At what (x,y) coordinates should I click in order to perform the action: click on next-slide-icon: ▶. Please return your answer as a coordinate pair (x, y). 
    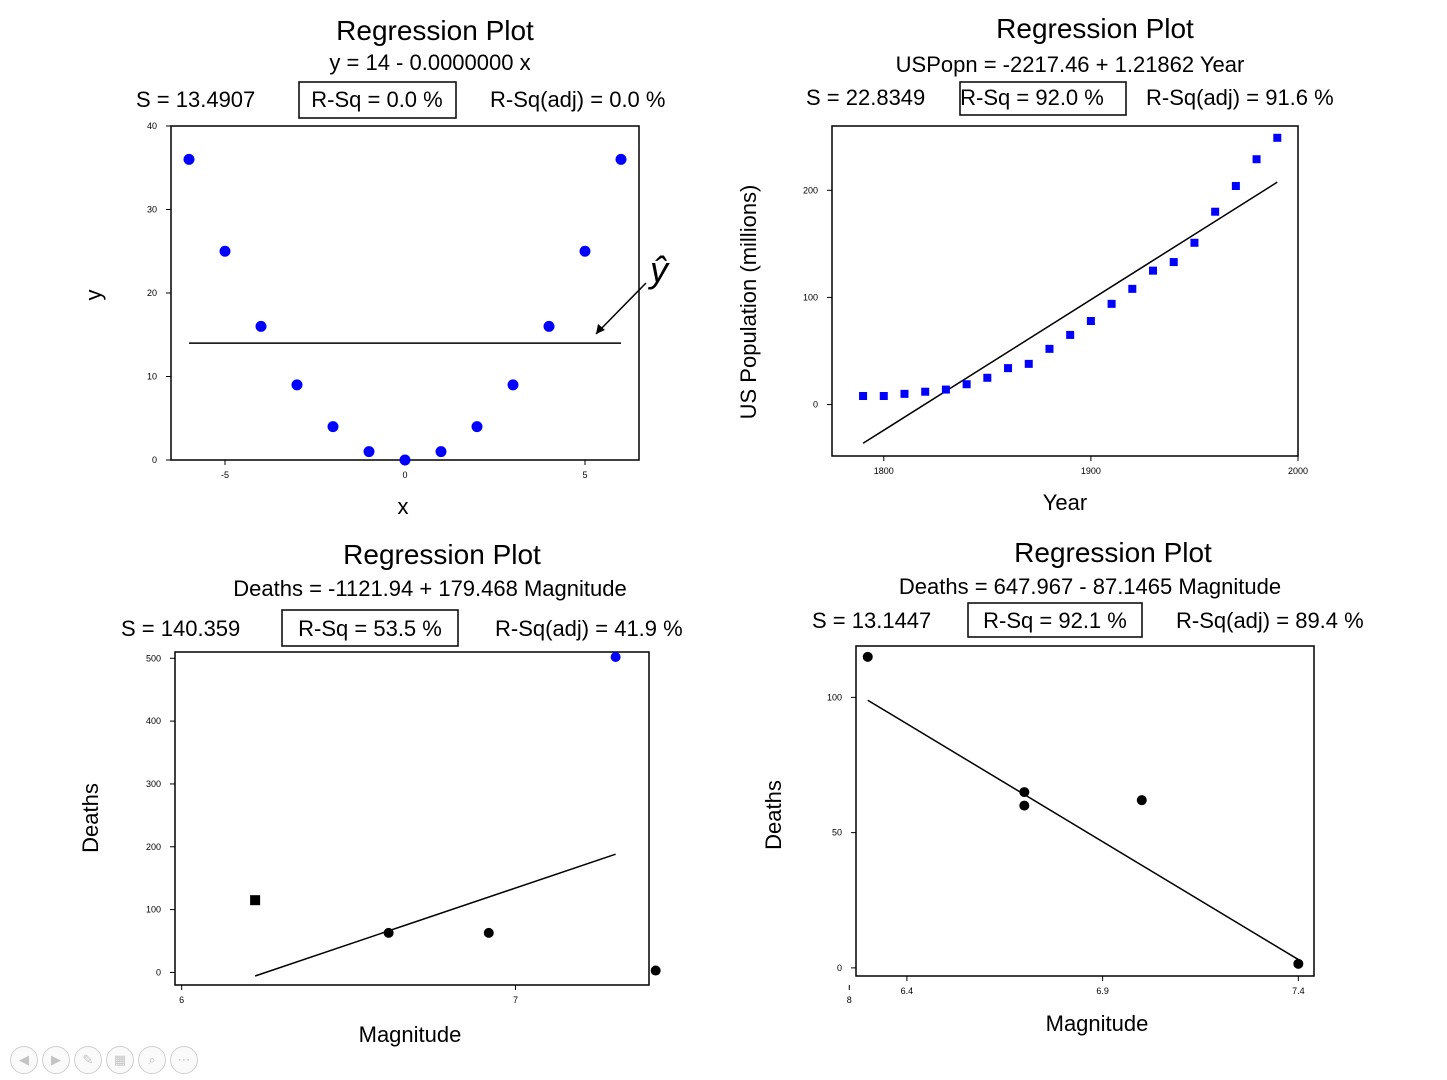
    Looking at the image, I should click on (56, 1060).